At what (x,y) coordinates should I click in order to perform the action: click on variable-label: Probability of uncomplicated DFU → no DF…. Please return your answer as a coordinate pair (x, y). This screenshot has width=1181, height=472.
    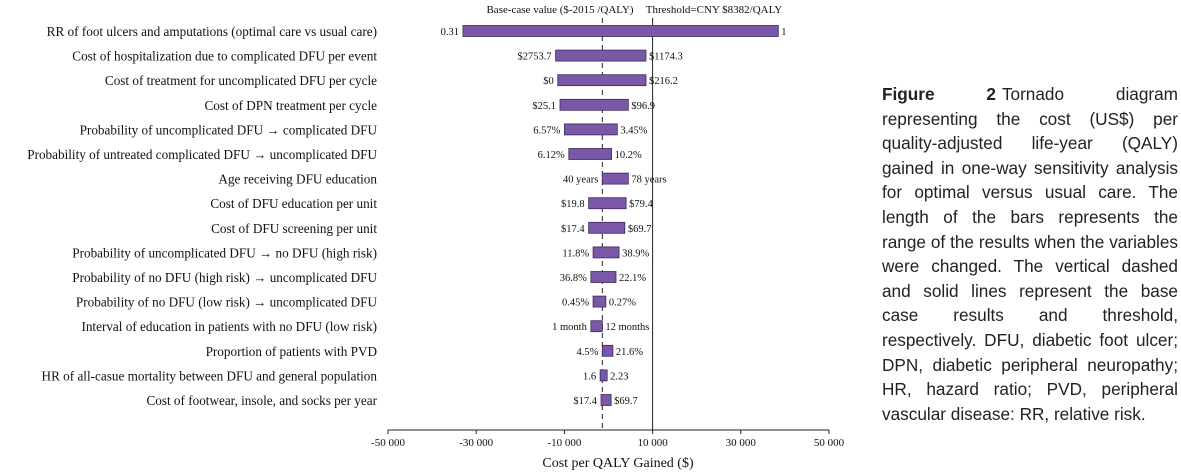
    Looking at the image, I should click on (224, 252).